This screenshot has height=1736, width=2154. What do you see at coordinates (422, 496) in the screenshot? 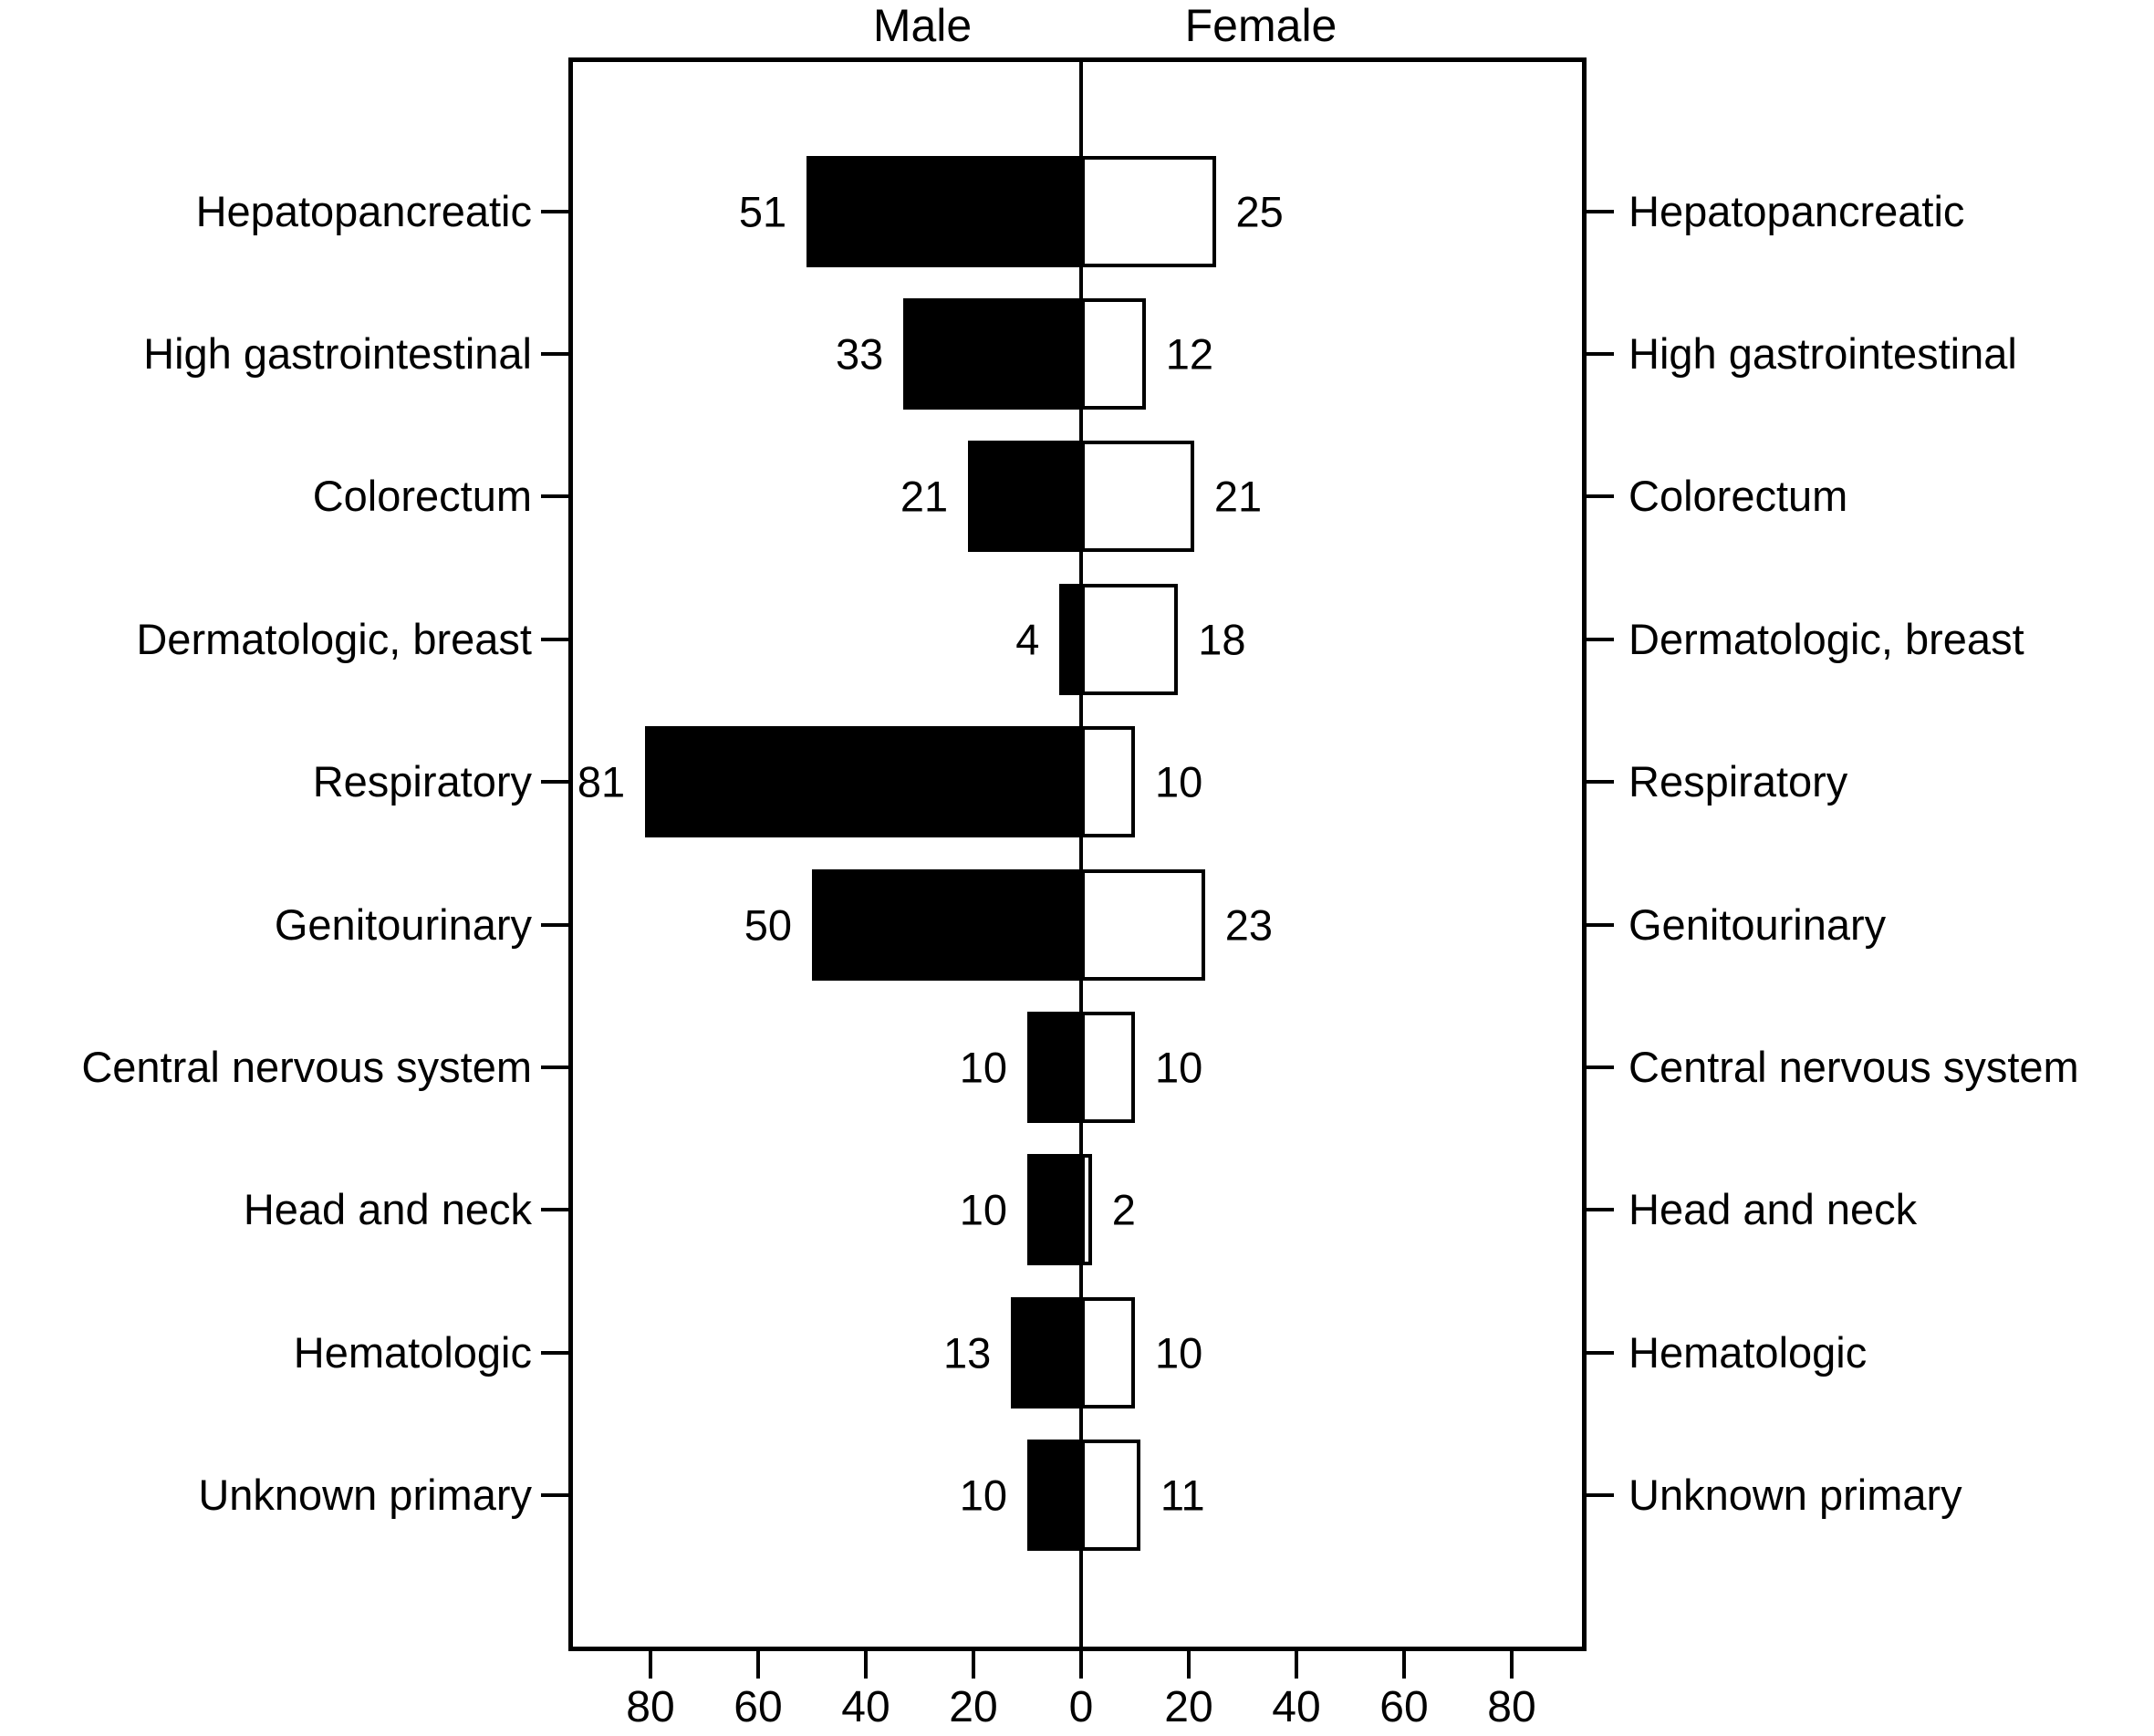
I see `category-label-left: Colorectum` at bounding box center [422, 496].